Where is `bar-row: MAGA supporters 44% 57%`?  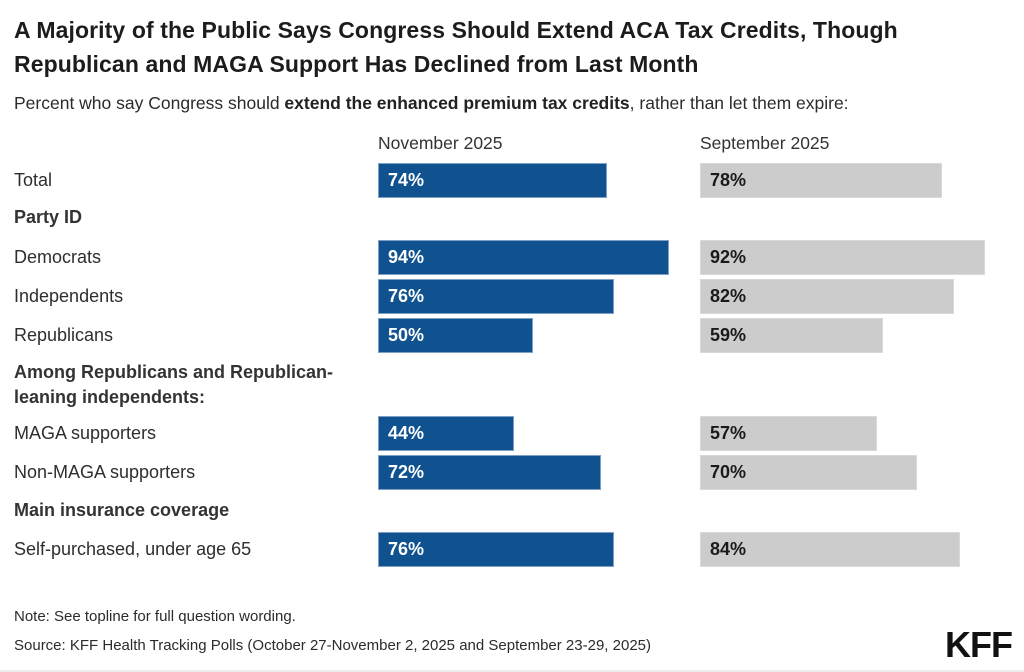 bar-row: MAGA supporters 44% 57% is located at coordinates (512, 433).